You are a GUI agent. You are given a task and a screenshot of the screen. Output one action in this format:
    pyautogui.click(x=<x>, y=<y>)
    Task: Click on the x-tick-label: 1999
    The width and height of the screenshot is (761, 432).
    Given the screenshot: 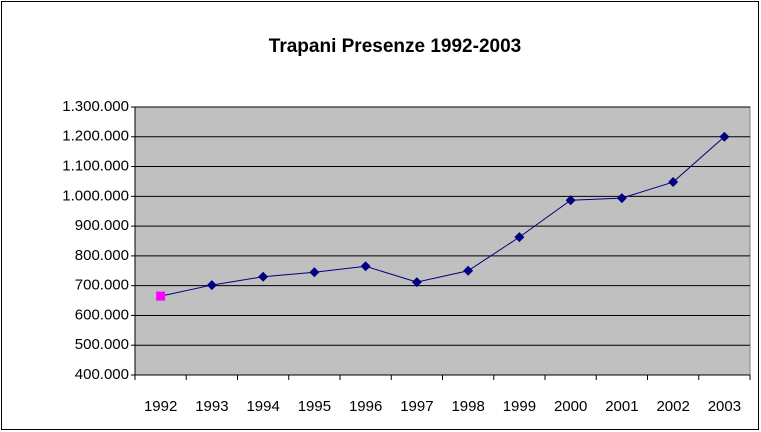 What is the action you would take?
    pyautogui.click(x=519, y=406)
    